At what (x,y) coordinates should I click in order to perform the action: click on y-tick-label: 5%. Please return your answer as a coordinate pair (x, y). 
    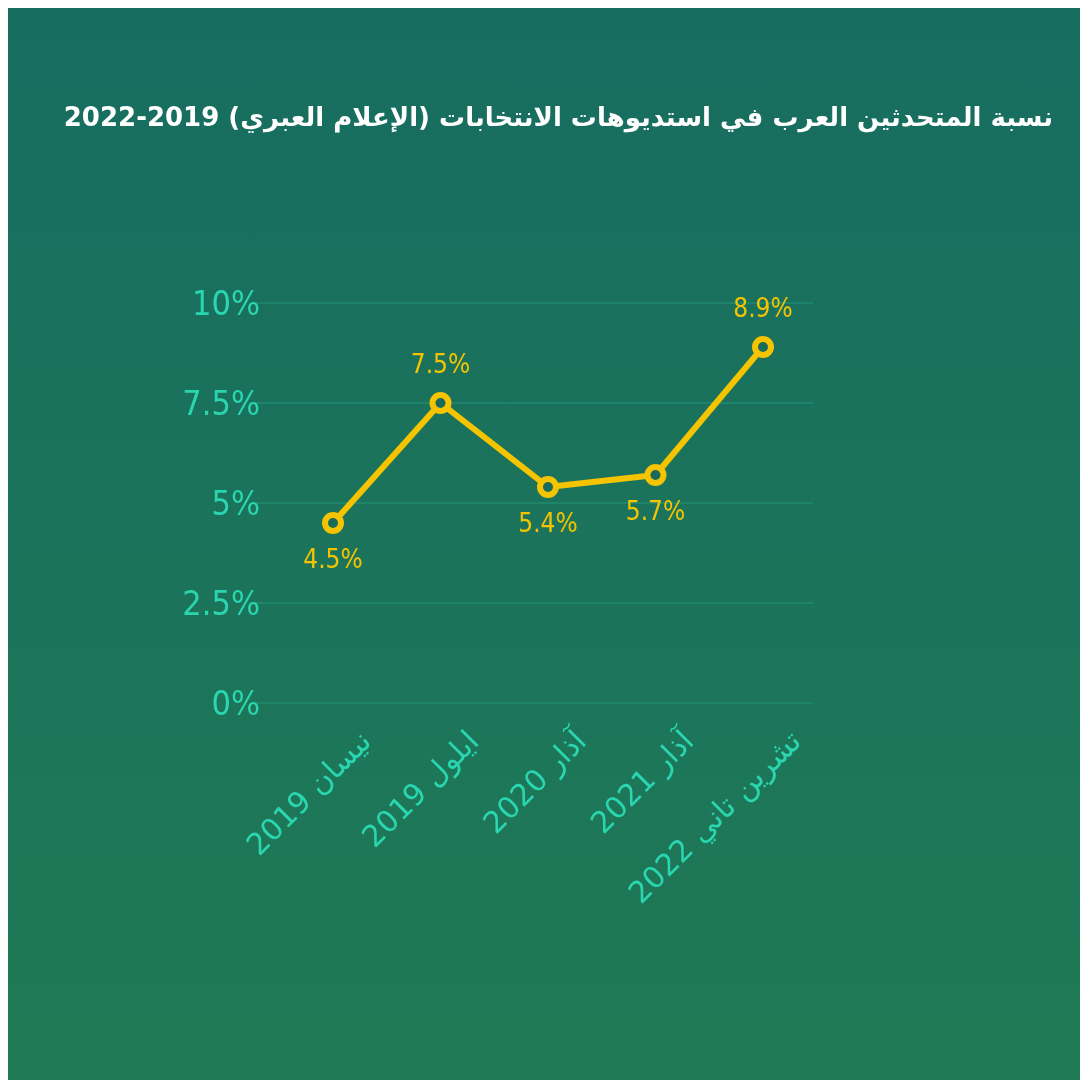
    Looking at the image, I should click on (235, 502).